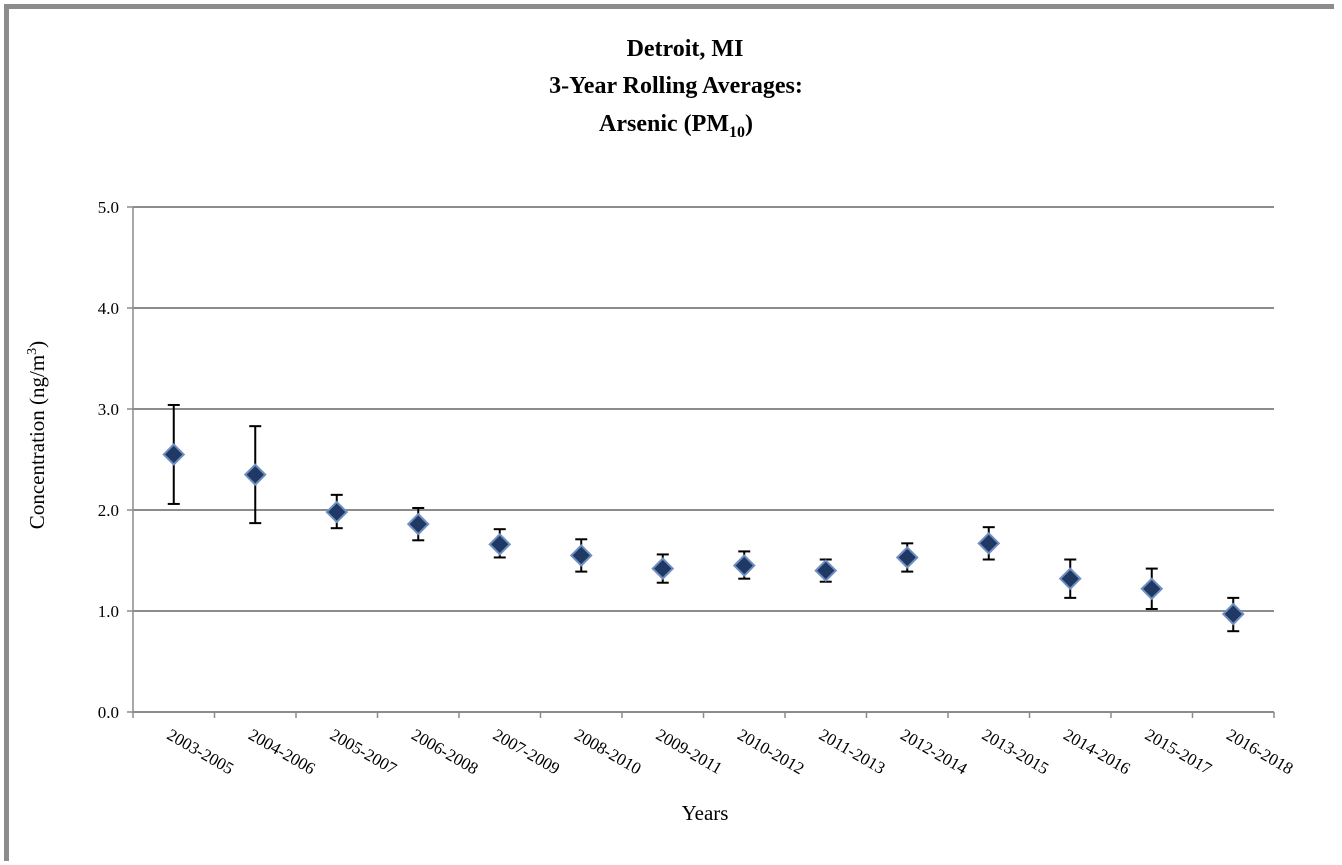 The width and height of the screenshot is (1342, 865). Describe the element at coordinates (749, 124) in the screenshot. I see `chart-title-suffix: )` at that location.